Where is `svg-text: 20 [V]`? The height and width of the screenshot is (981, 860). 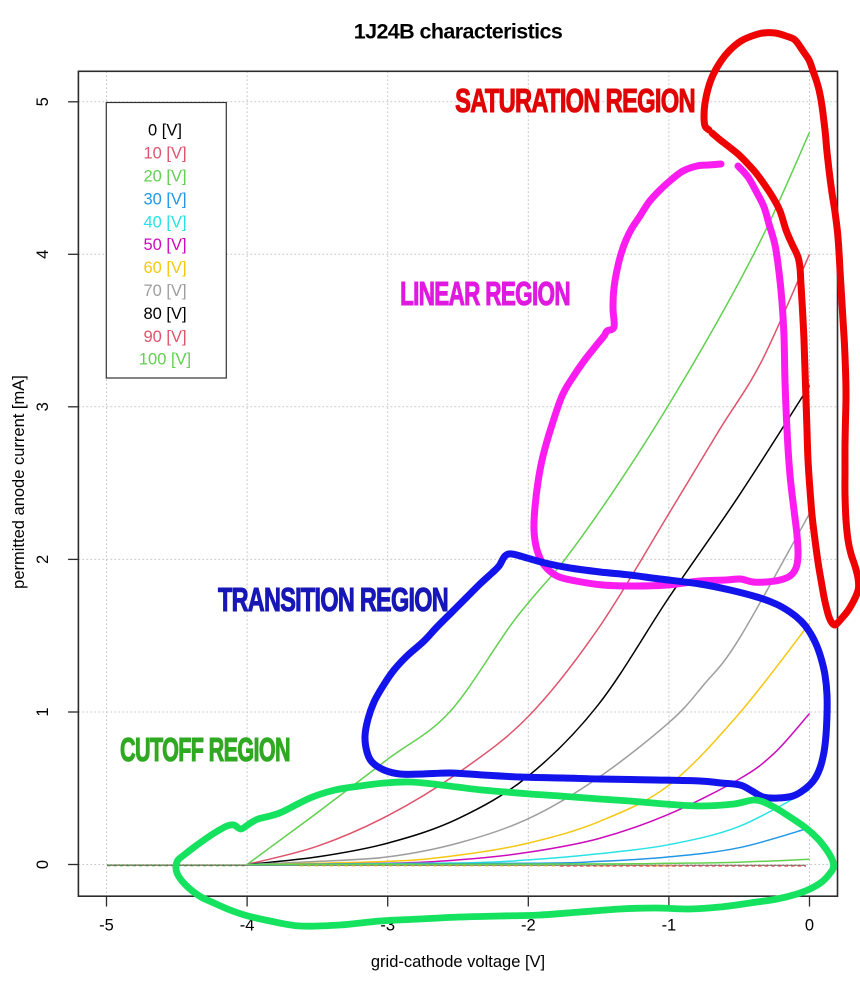 svg-text: 20 [V] is located at coordinates (164, 177).